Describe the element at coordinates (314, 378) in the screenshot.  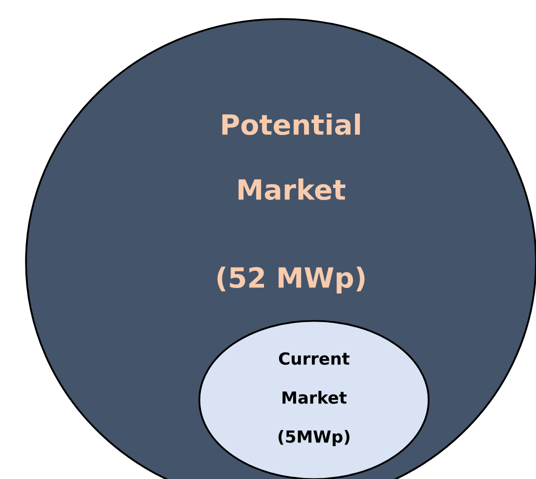
I see `category-label: Current Market` at that location.